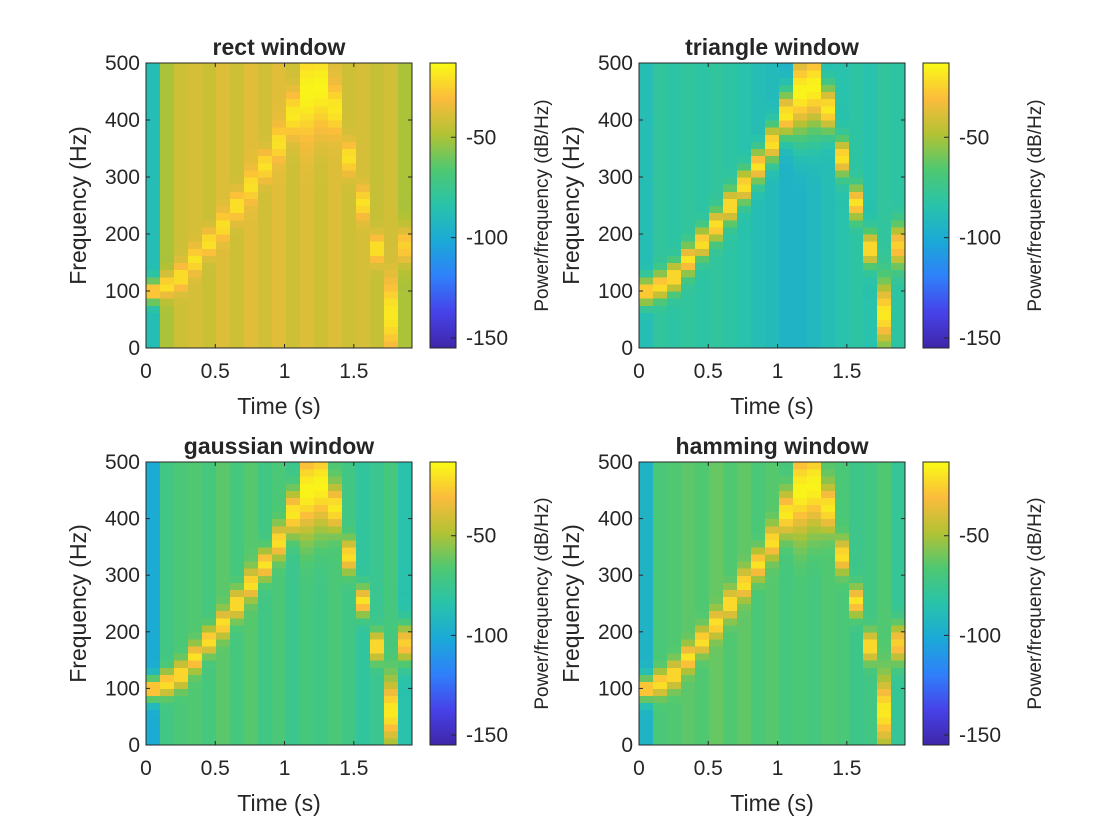  I want to click on heatmap-cells, so click(772, 206).